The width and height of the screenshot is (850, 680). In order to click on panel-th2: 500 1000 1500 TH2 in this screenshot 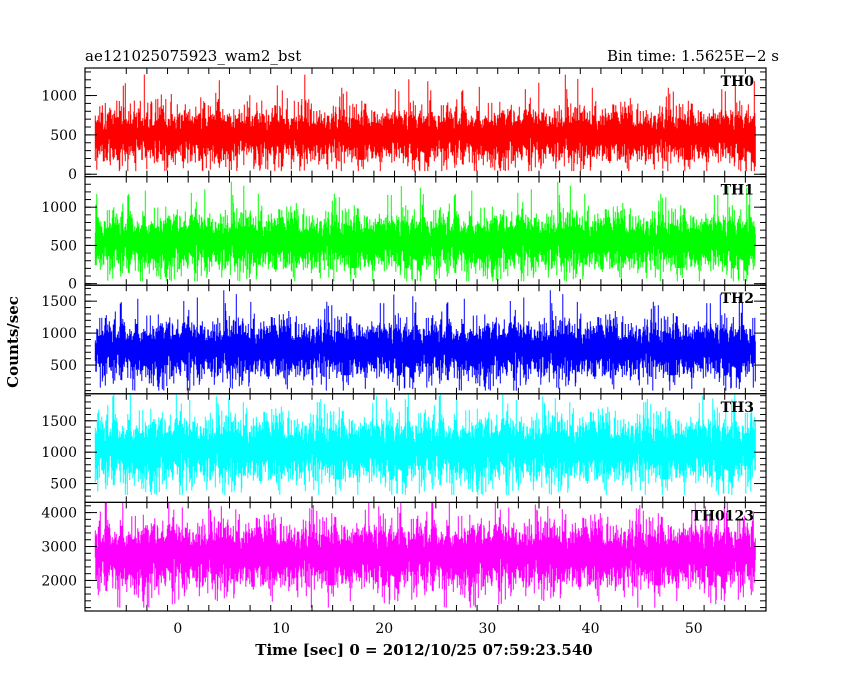, I will do `click(404, 339)`.